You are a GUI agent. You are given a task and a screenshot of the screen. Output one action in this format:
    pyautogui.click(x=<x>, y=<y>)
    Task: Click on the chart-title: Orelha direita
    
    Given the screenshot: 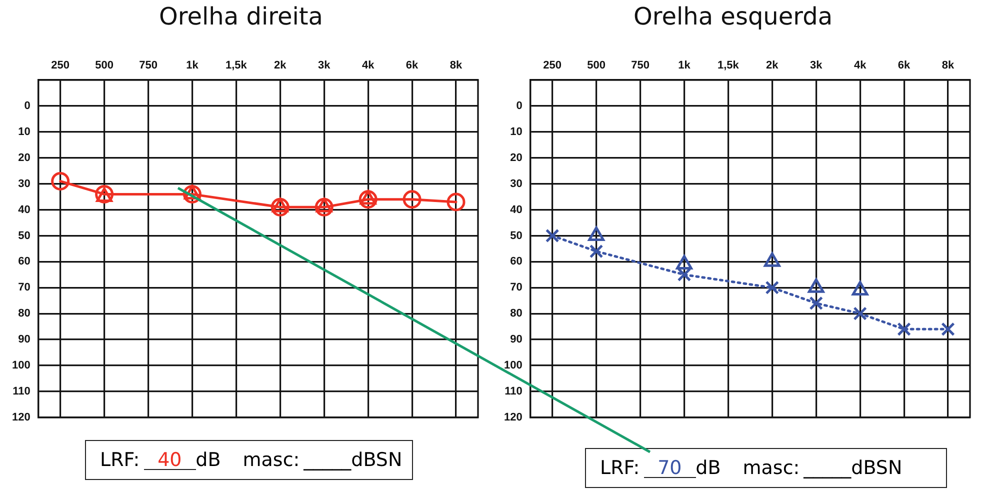 What is the action you would take?
    pyautogui.click(x=241, y=16)
    